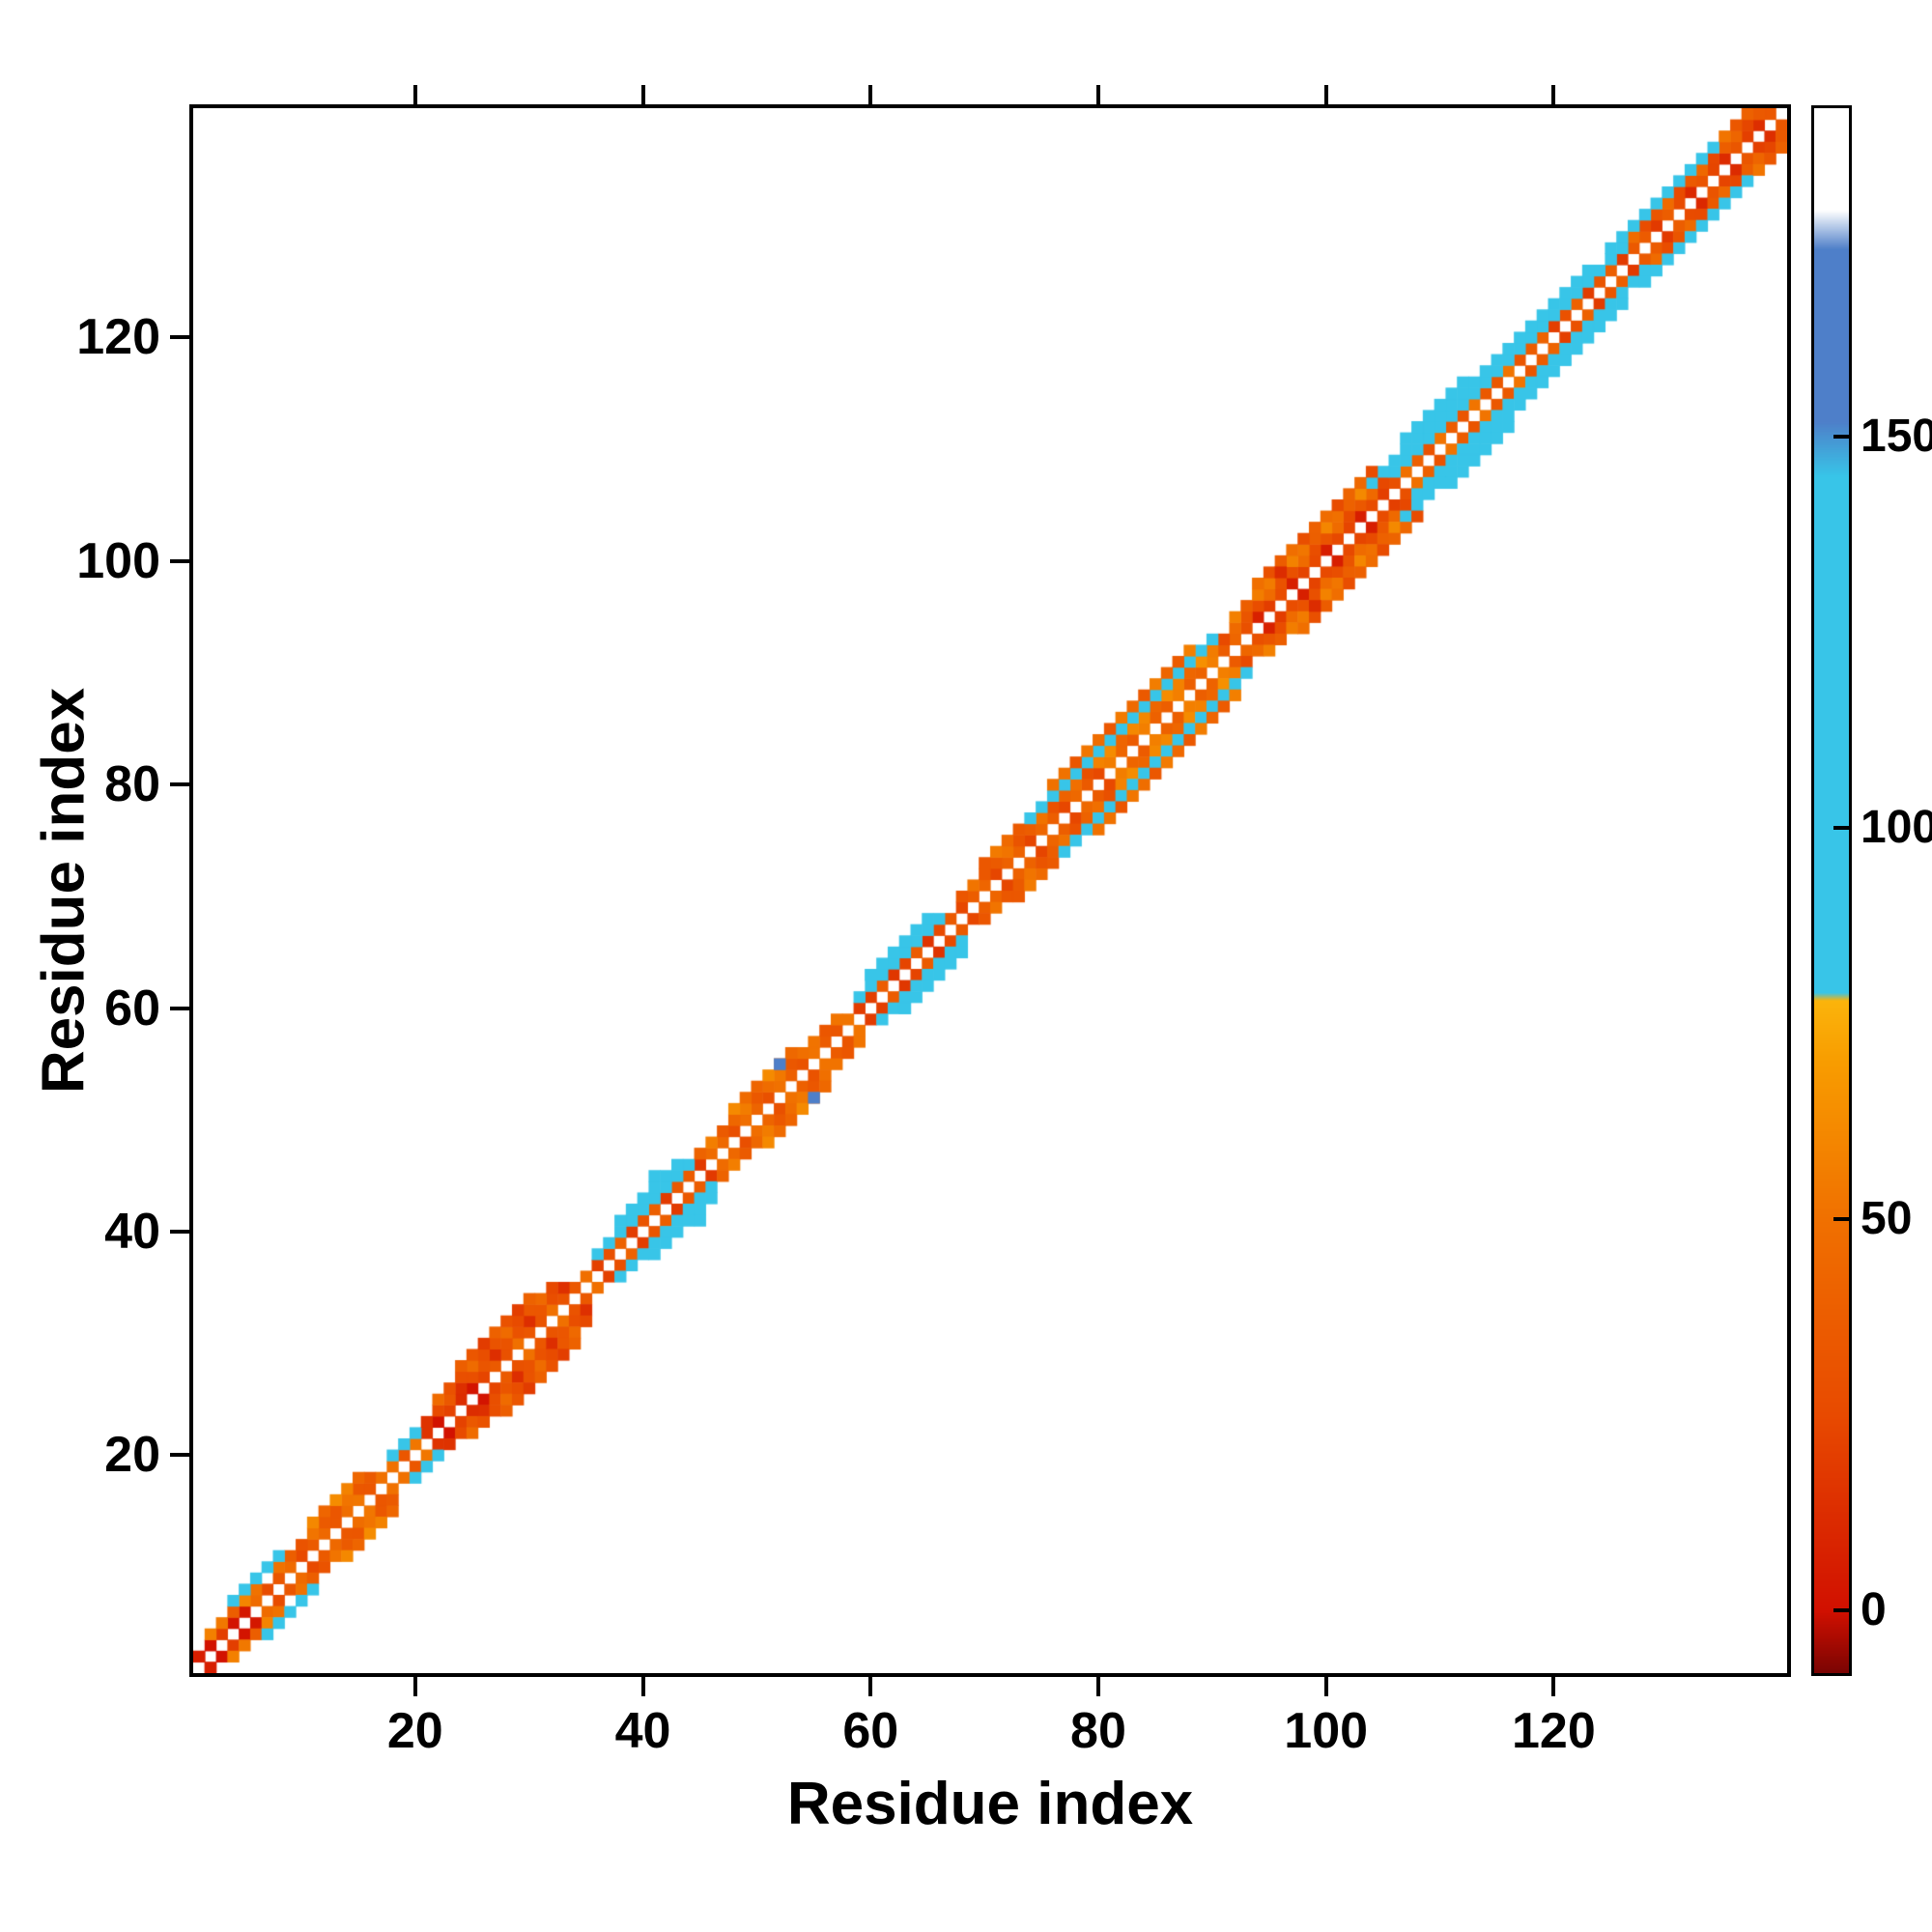 Image resolution: width=1932 pixels, height=1932 pixels. What do you see at coordinates (132, 1455) in the screenshot?
I see `y-tick-label: 20` at bounding box center [132, 1455].